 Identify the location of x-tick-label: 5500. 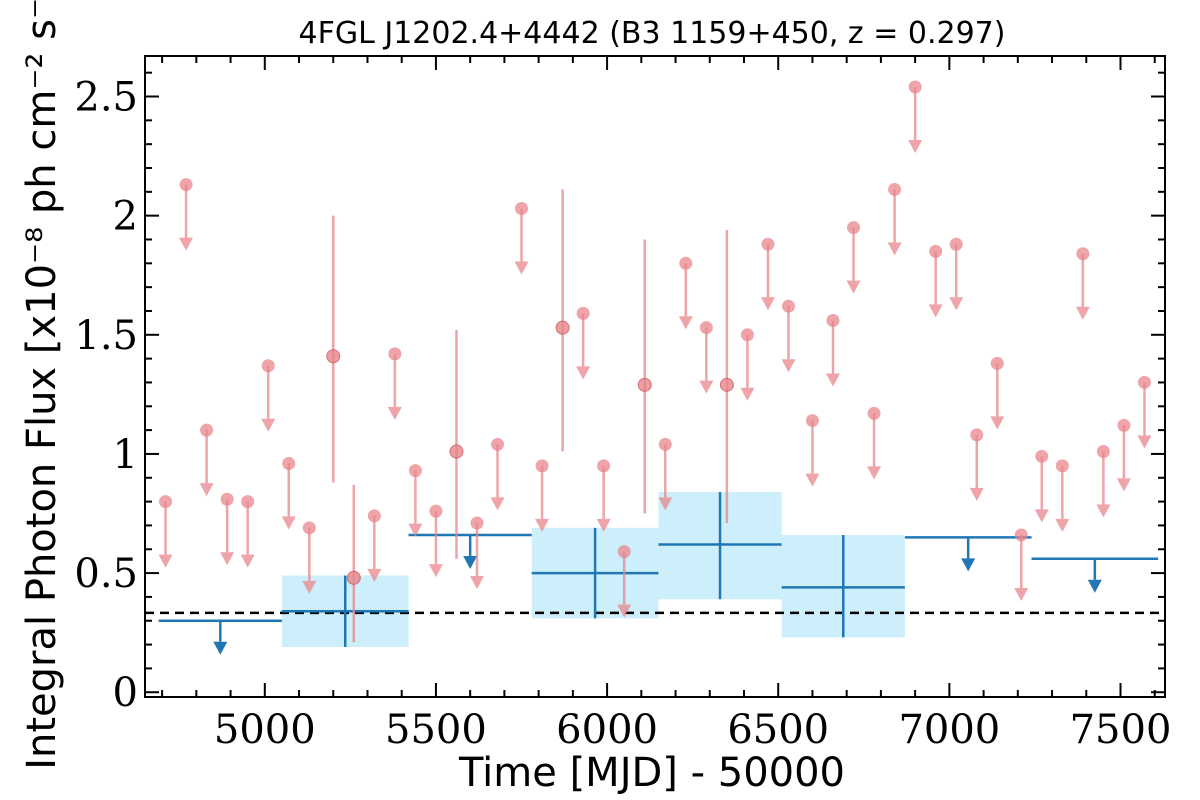
(436, 730).